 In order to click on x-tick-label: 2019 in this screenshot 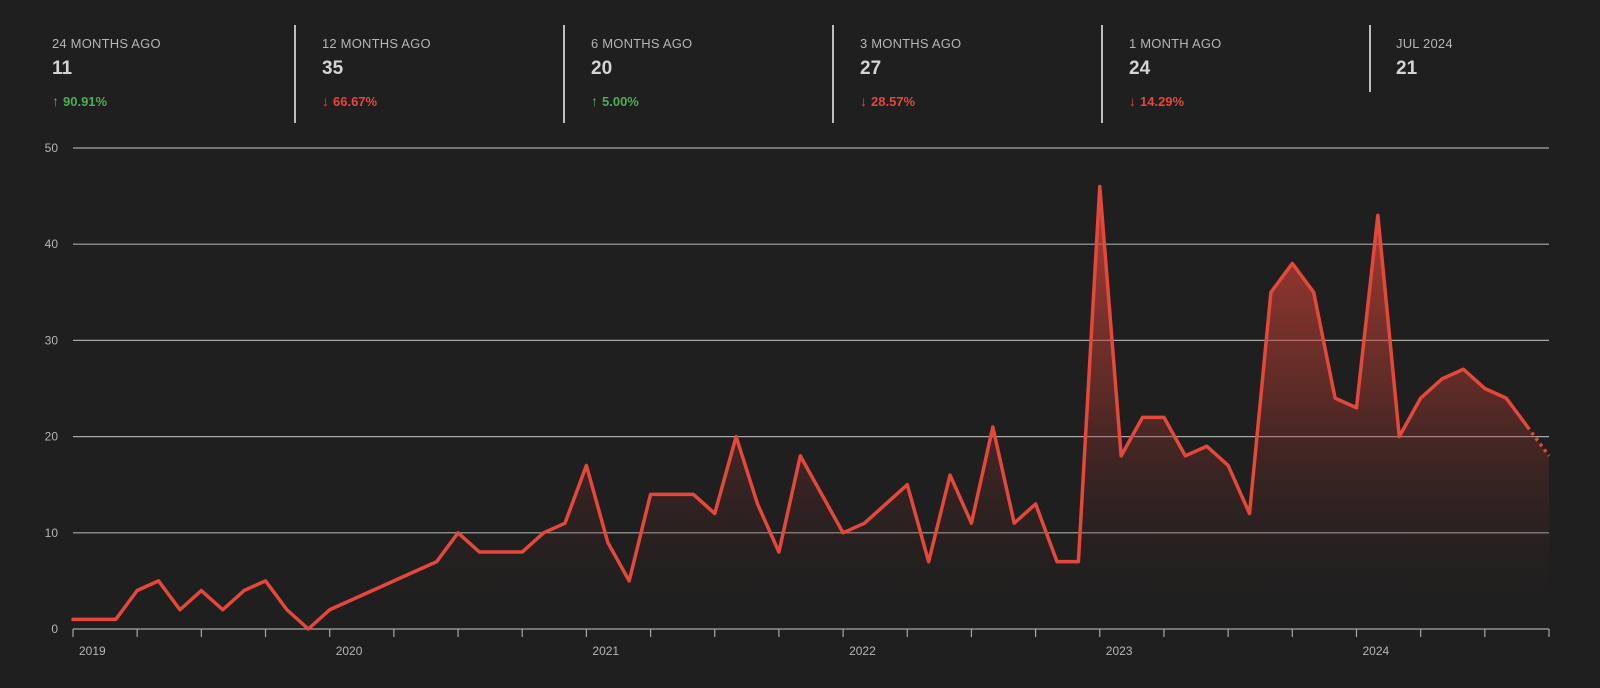, I will do `click(92, 651)`.